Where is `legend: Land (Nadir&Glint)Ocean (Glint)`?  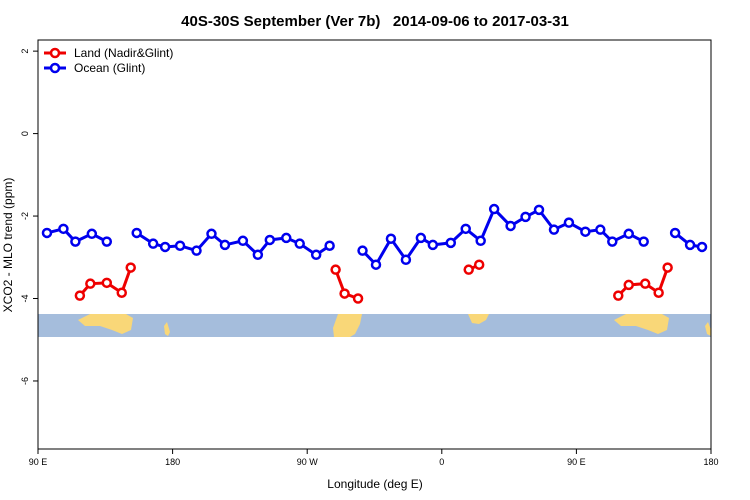 legend: Land (Nadir&Glint)Ocean (Glint) is located at coordinates (108, 60).